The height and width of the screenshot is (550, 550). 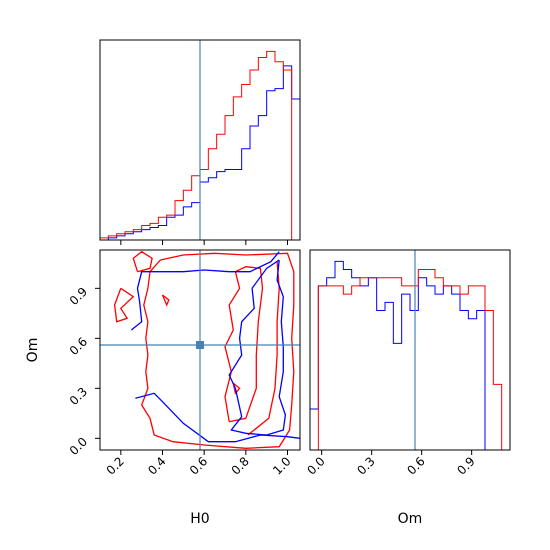 What do you see at coordinates (115, 465) in the screenshot?
I see `h0-xtick-label-0: 0.2` at bounding box center [115, 465].